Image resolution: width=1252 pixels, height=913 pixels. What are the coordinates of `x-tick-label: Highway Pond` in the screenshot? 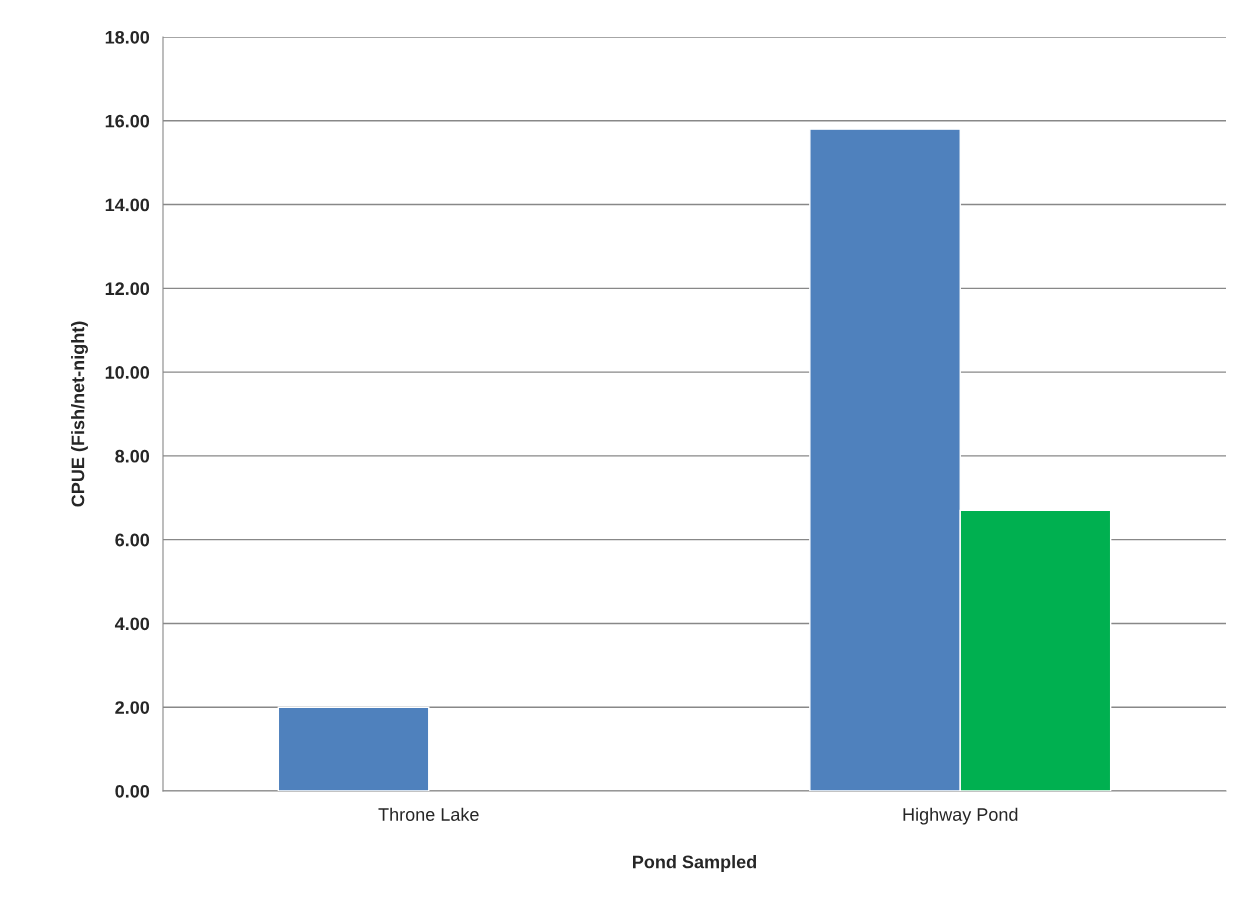 It's located at (960, 816).